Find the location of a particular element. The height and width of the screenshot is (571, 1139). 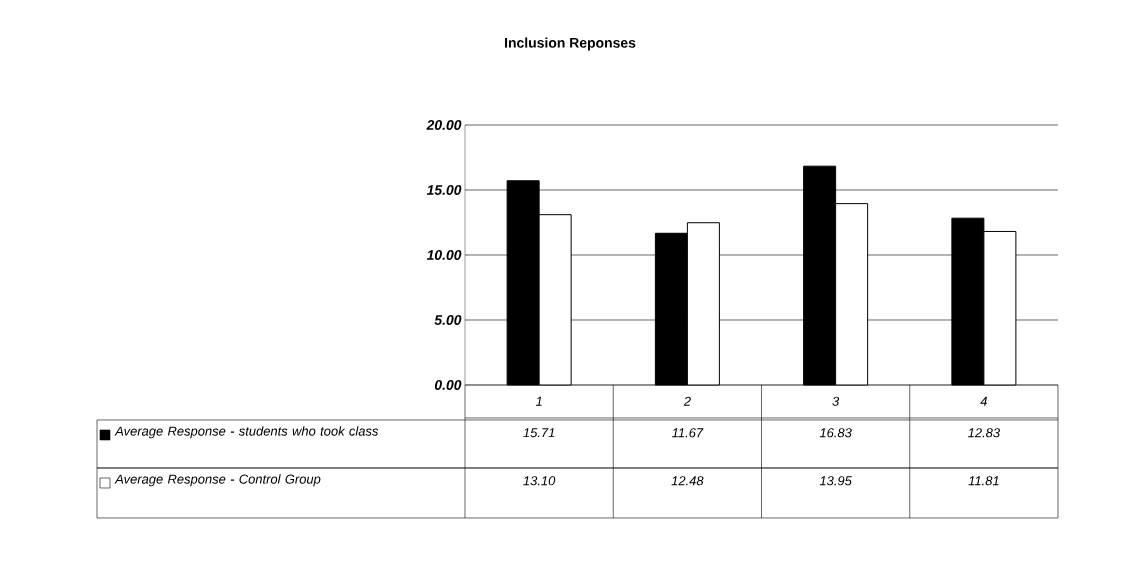

data-label: 15.71 is located at coordinates (539, 433).